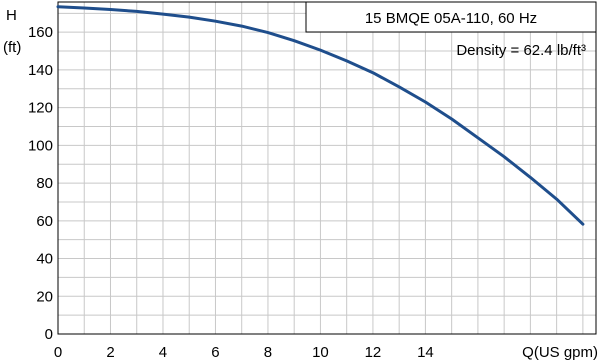  Describe the element at coordinates (163, 352) in the screenshot. I see `x-tick-label: 4` at that location.